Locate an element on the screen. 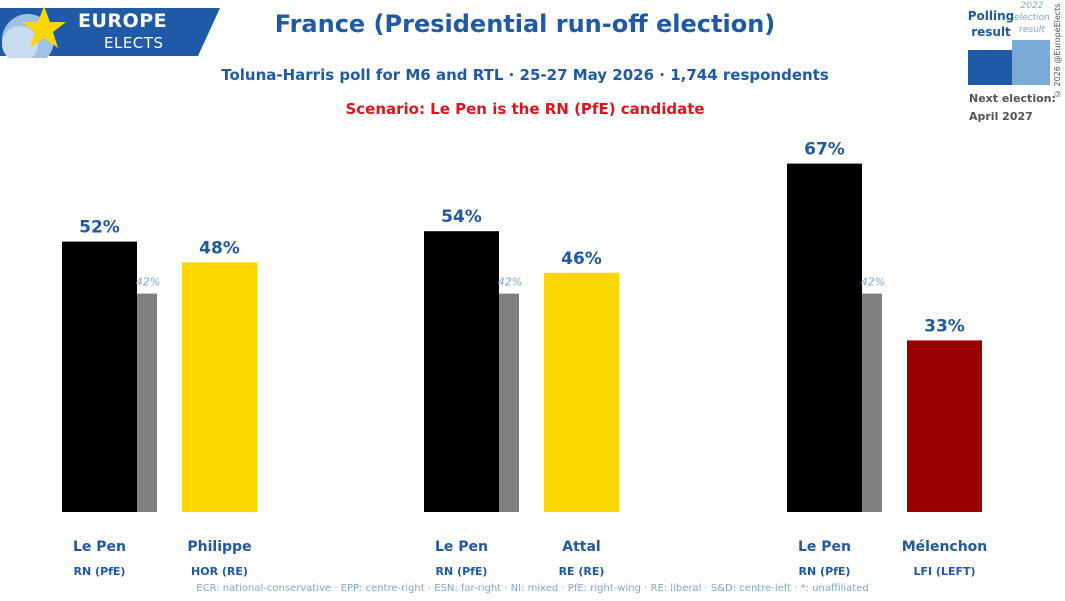  candidate-name-3-1: Le Pen is located at coordinates (824, 547).